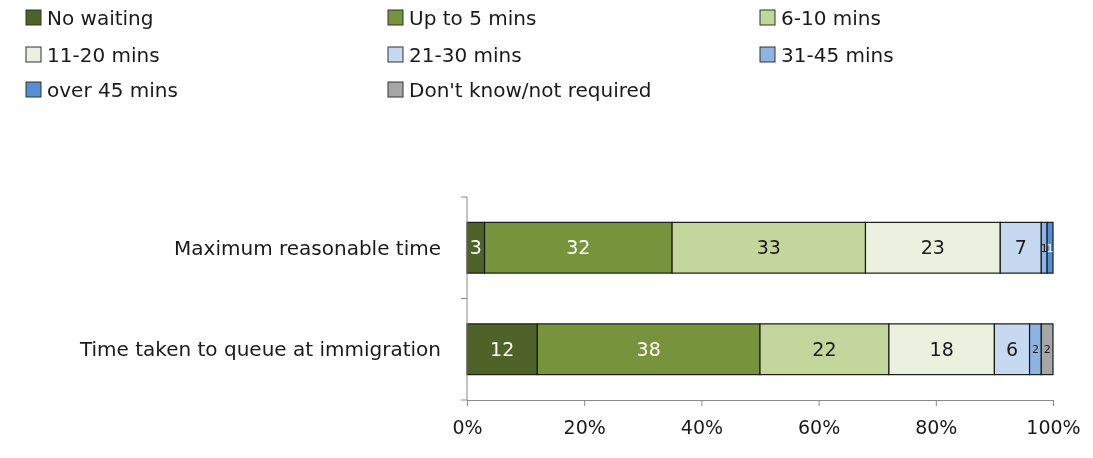 The image size is (1093, 458). What do you see at coordinates (1012, 348) in the screenshot?
I see `data-label: 6` at bounding box center [1012, 348].